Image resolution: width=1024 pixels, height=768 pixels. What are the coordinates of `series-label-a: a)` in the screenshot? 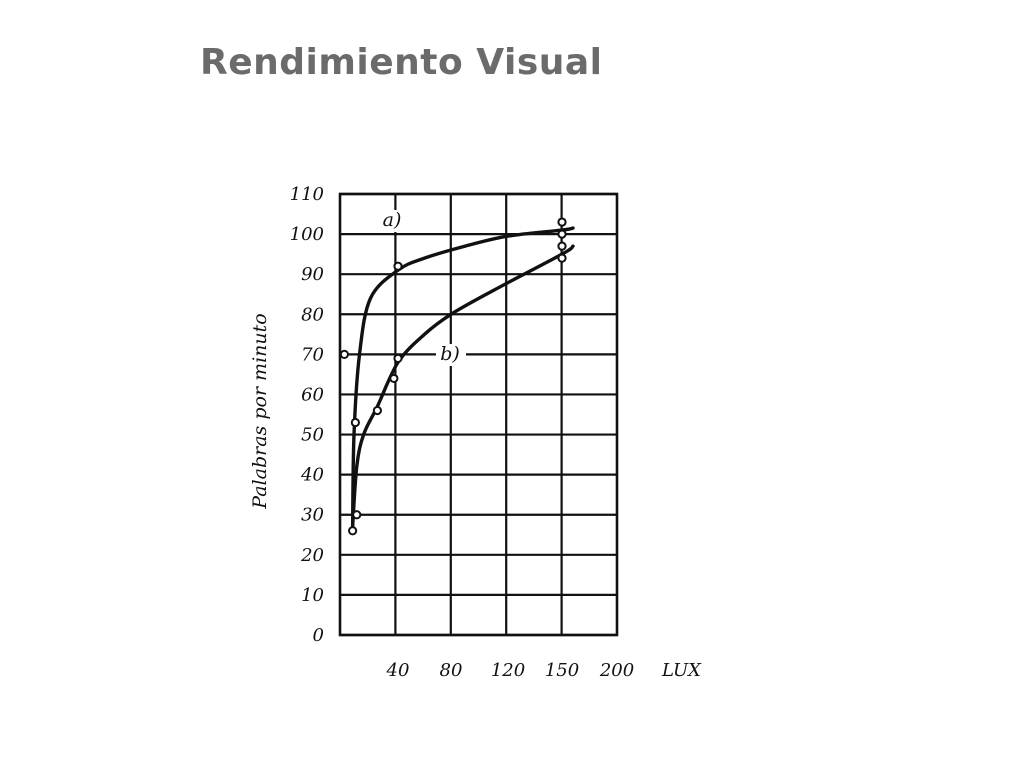 It's located at (392, 220).